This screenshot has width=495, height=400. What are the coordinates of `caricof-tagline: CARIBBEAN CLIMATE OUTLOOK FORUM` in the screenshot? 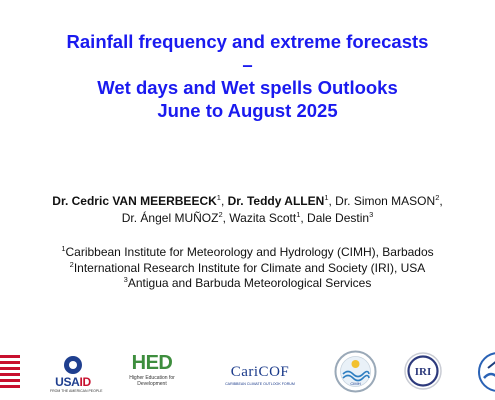 It's located at (260, 384).